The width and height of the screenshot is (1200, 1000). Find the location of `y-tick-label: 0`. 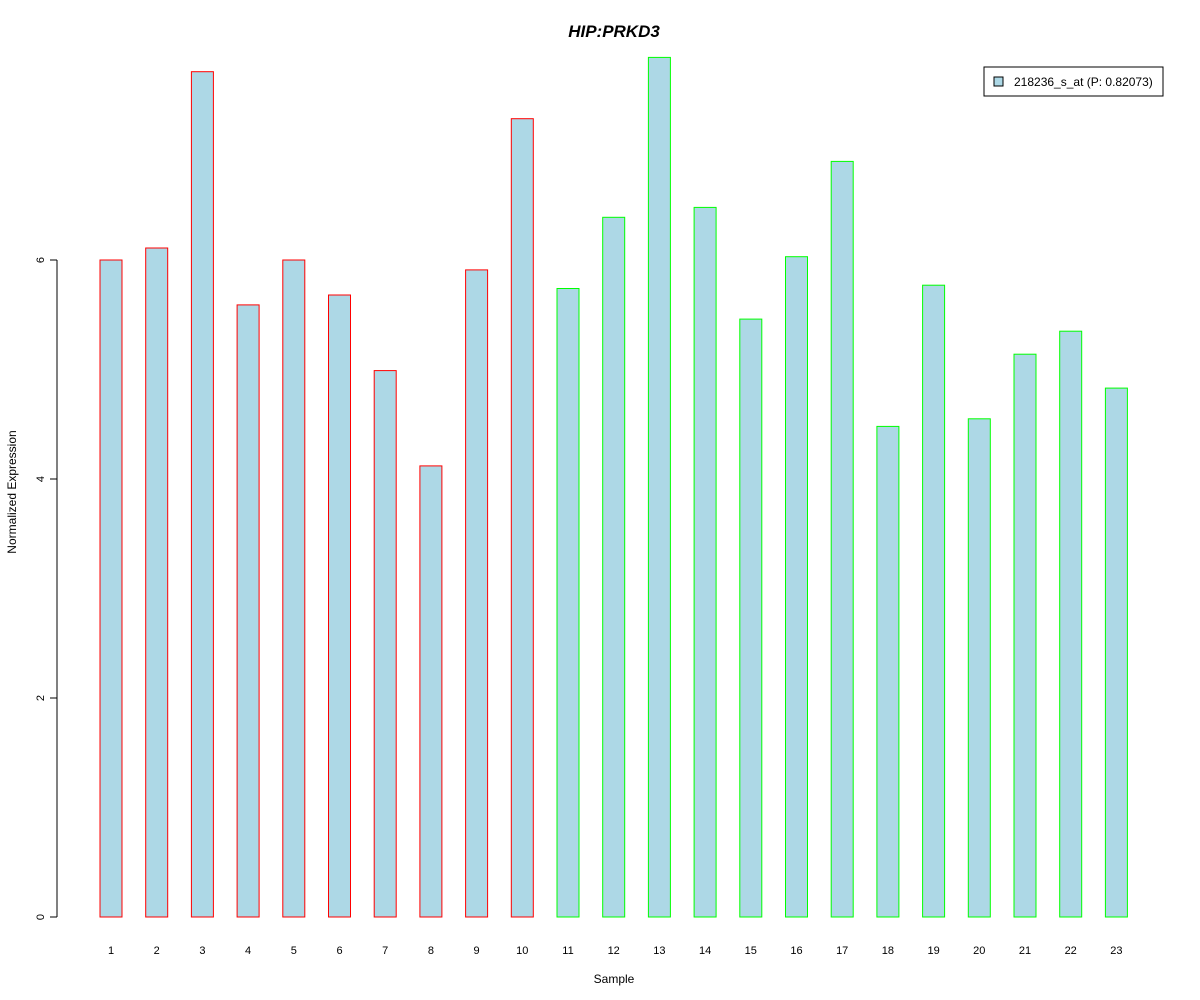

y-tick-label: 0 is located at coordinates (41, 917).